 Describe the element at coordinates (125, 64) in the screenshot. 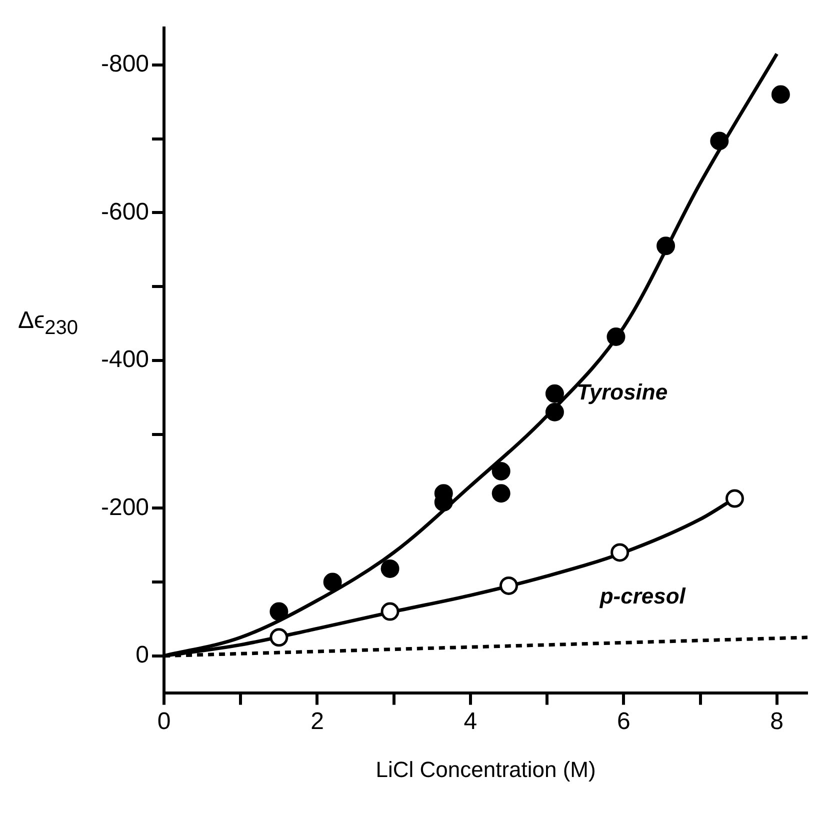

I see `y-tick-label: -800` at that location.